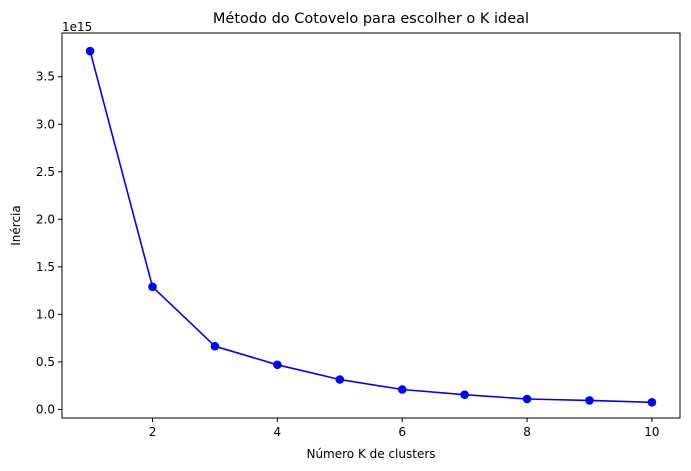 The image size is (691, 471). I want to click on y-tick-label: 0.0, so click(45, 409).